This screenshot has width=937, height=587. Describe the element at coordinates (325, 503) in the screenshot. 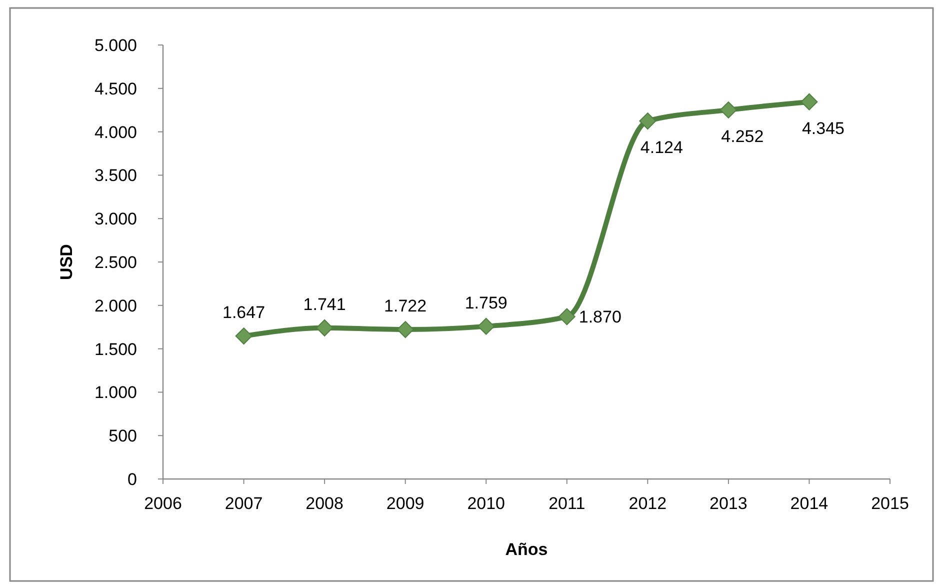

I see `x-tick-label: 2008` at that location.